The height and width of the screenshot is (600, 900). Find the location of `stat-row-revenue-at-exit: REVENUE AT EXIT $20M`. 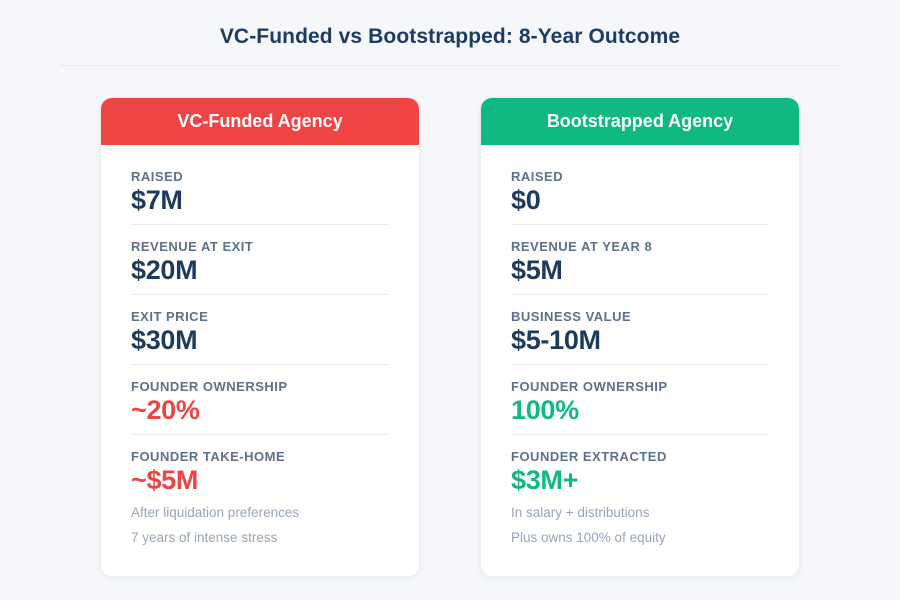

stat-row-revenue-at-exit: REVENUE AT EXIT $20M is located at coordinates (260, 260).